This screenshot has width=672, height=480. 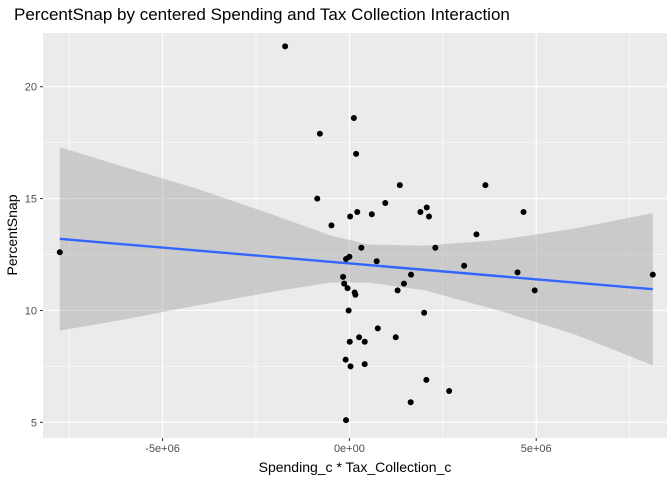 What do you see at coordinates (536, 449) in the screenshot?
I see `x-tick-label: 5e+06` at bounding box center [536, 449].